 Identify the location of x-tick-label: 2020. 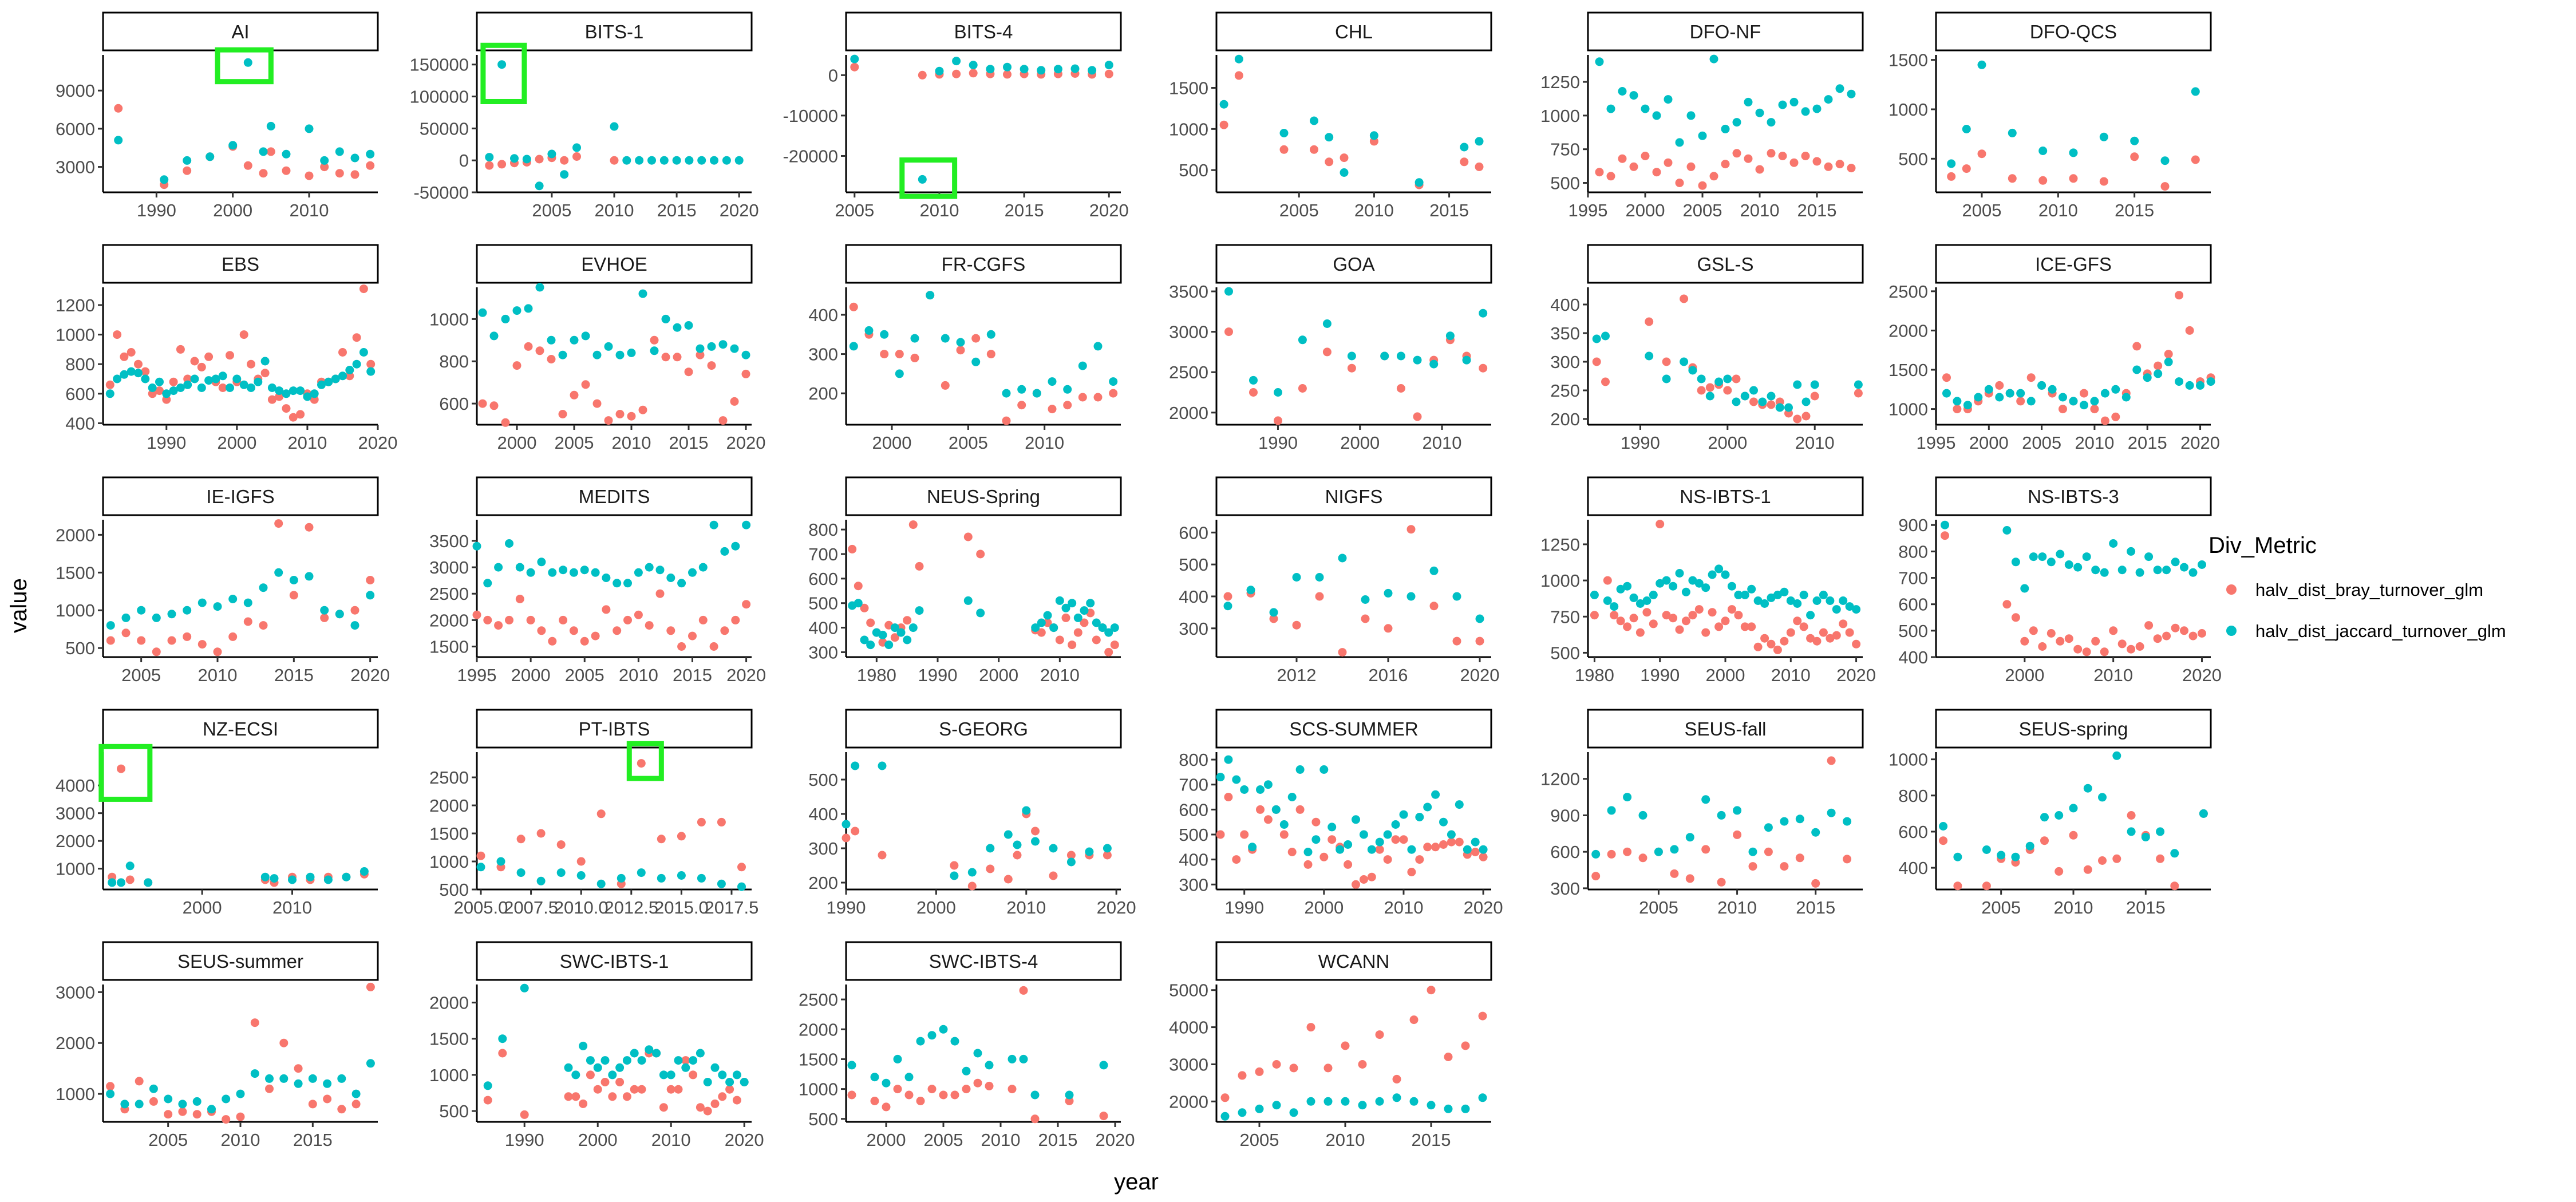
(378, 443).